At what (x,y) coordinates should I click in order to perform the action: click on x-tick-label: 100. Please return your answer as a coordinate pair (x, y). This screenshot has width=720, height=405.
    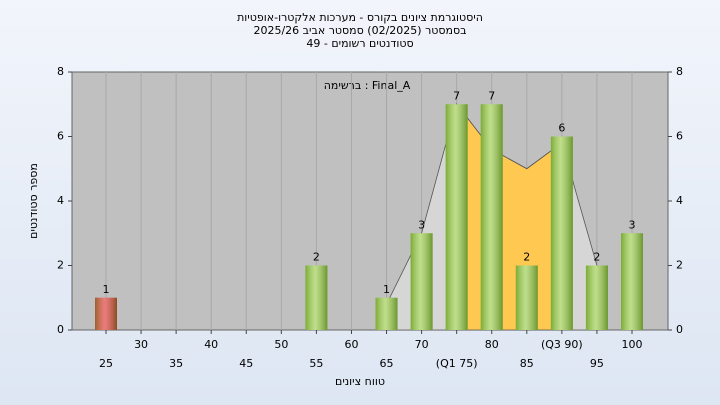
    Looking at the image, I should click on (632, 344).